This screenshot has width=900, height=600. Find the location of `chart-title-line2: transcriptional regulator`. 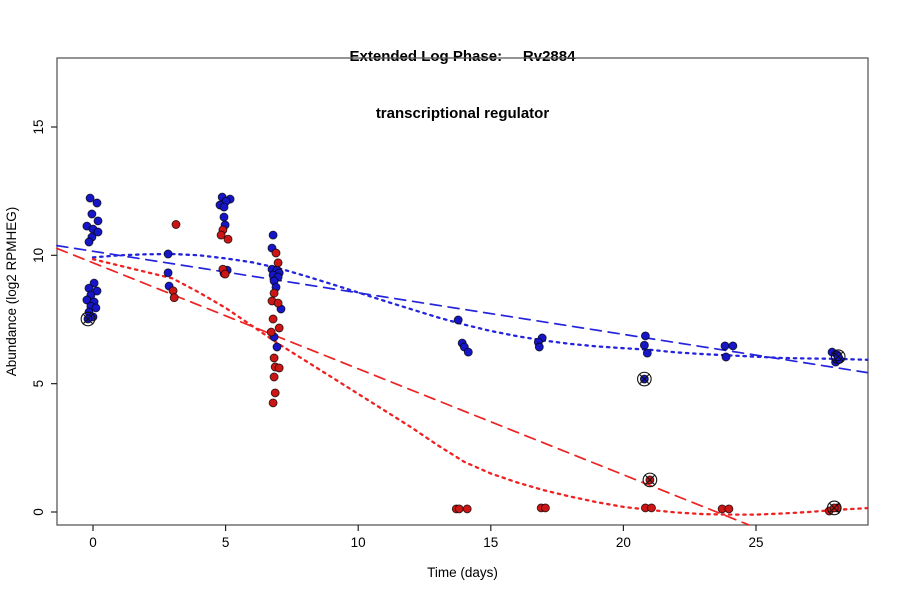

chart-title-line2: transcriptional regulator is located at coordinates (462, 113).